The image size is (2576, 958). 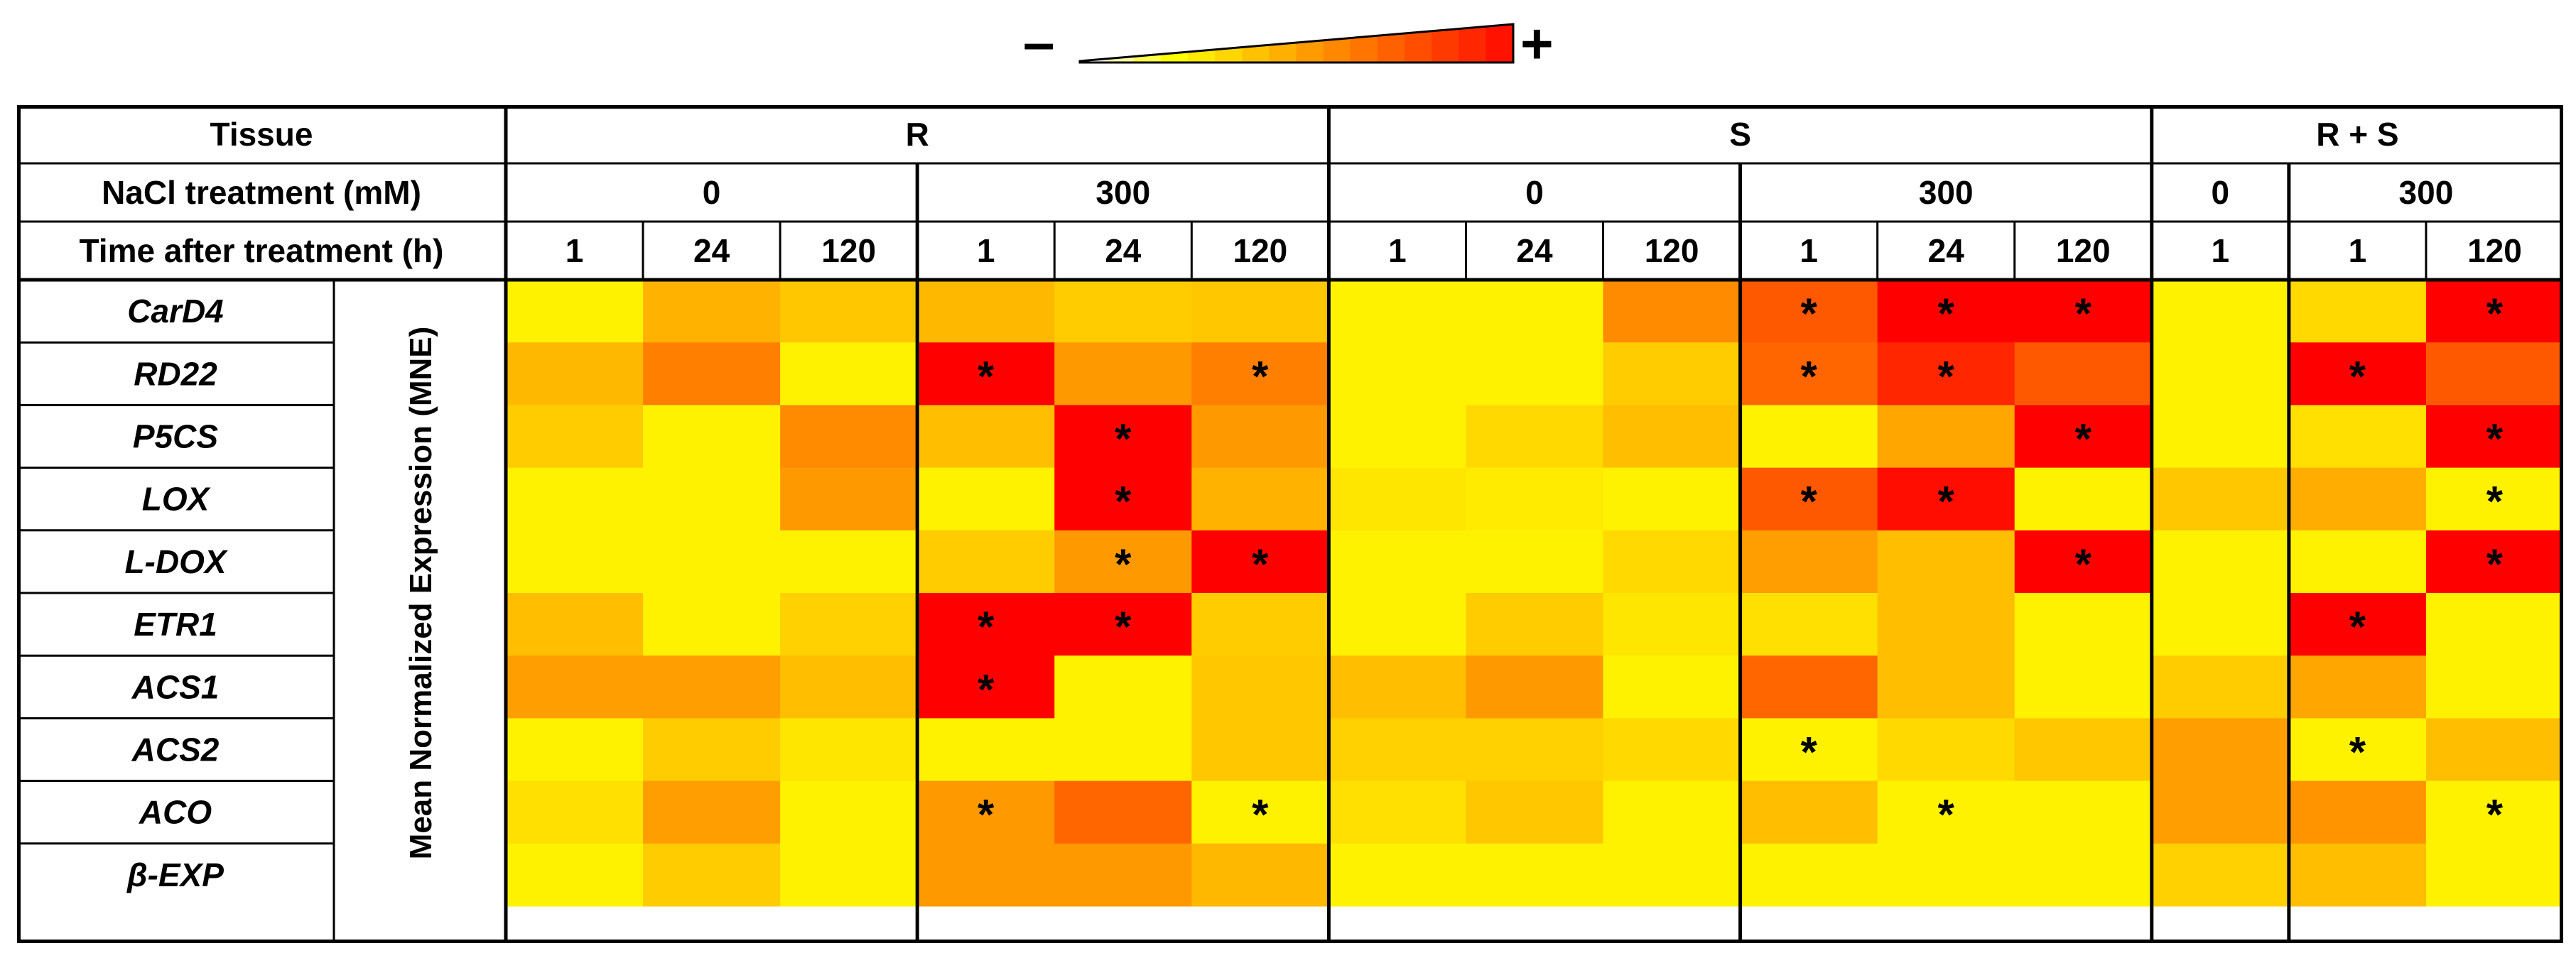 I want to click on legend-plus-sign: +, so click(x=1537, y=44).